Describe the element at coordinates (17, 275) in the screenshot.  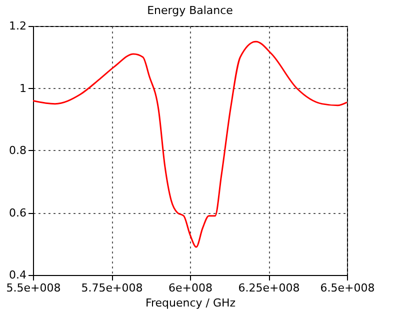
I see `y-tick-label: 0.4` at that location.